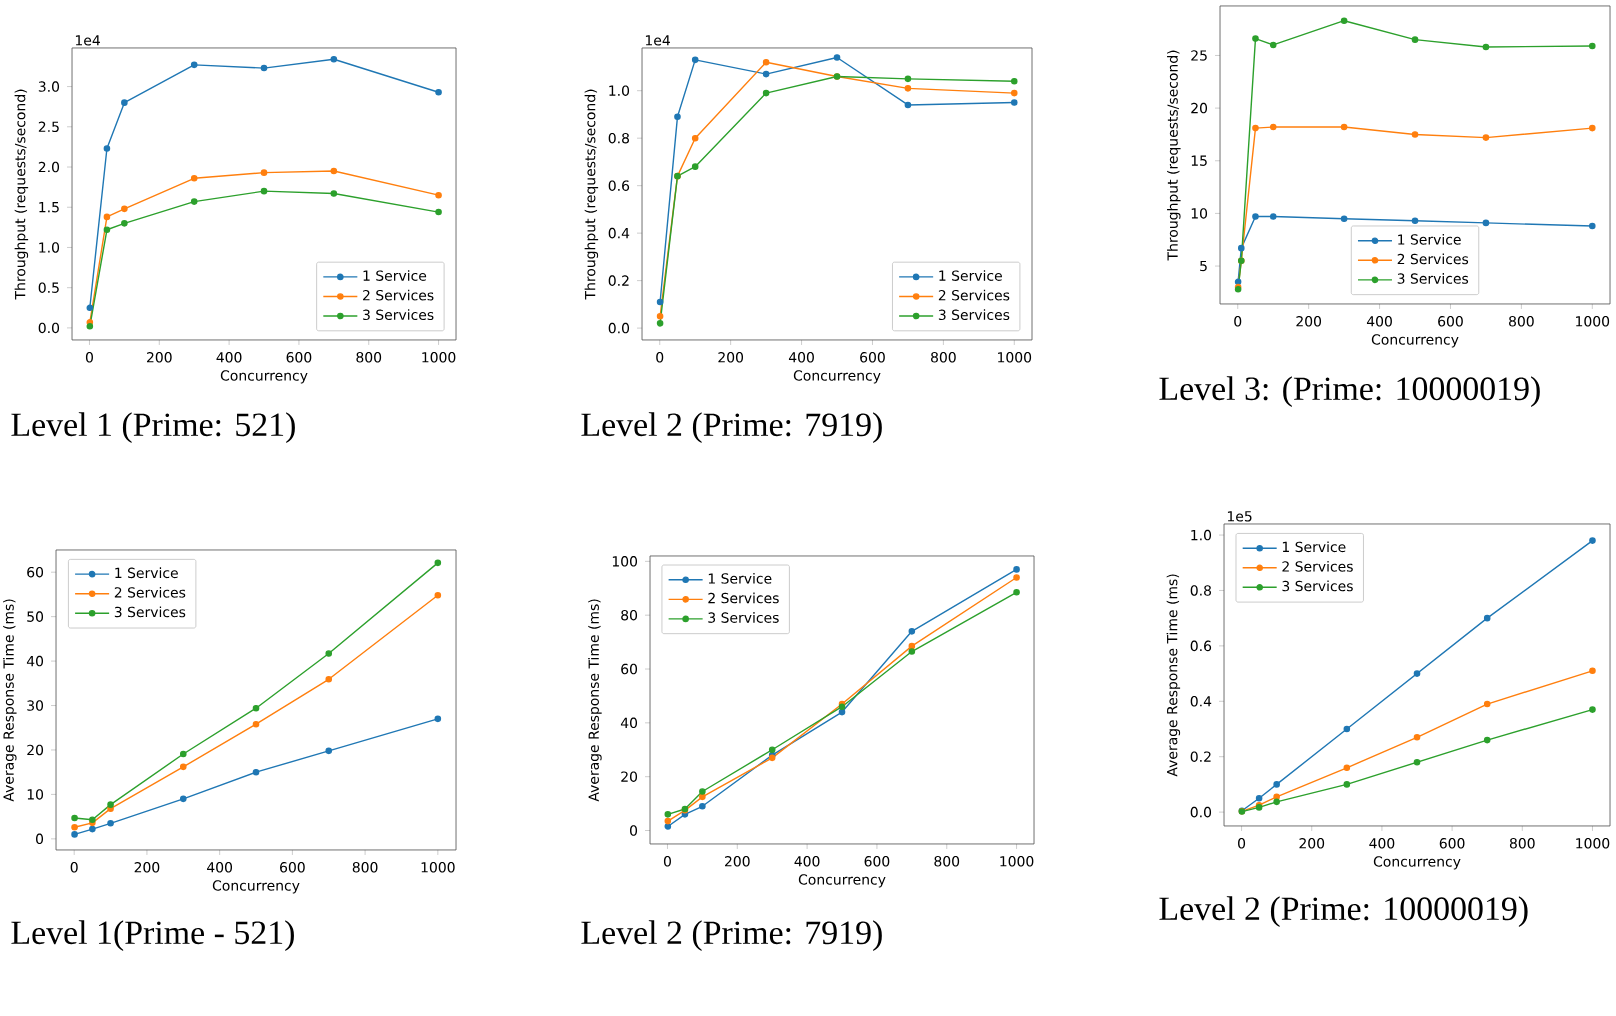 Image resolution: width=1616 pixels, height=1016 pixels. What do you see at coordinates (153, 428) in the screenshot?
I see `text: Level 1 (Prime: 521)` at bounding box center [153, 428].